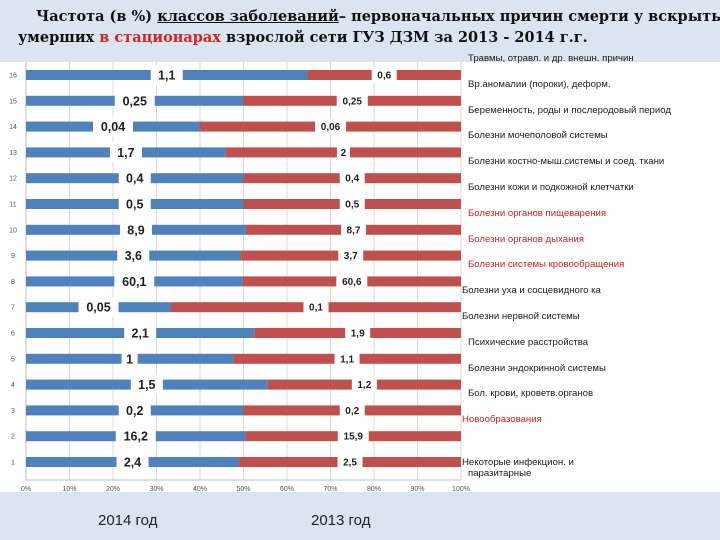 Image resolution: width=720 pixels, height=540 pixels. I want to click on year-label-2014: 2014 год, so click(128, 520).